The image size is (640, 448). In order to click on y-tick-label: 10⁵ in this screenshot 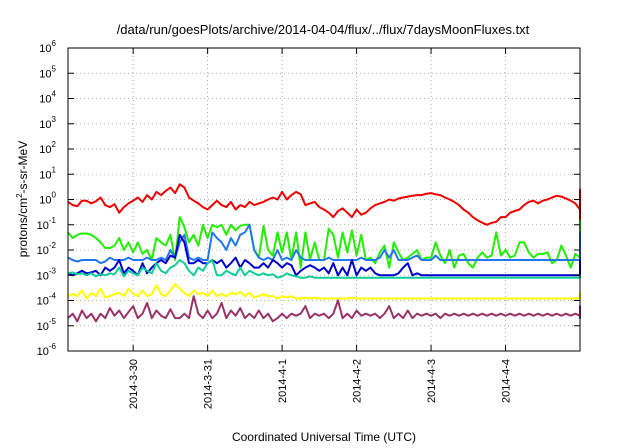, I will do `click(47, 72)`.